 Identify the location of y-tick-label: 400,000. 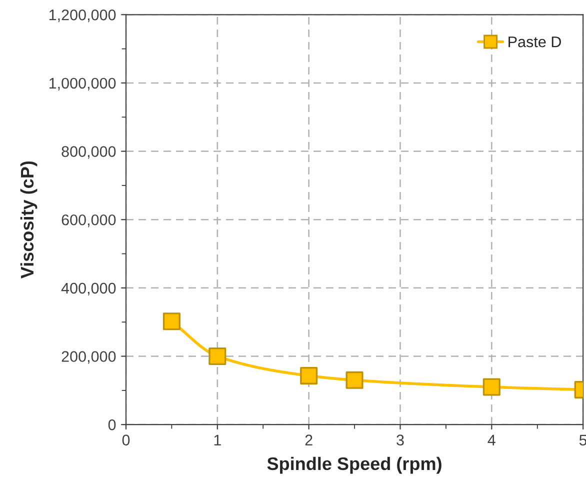
(88, 289).